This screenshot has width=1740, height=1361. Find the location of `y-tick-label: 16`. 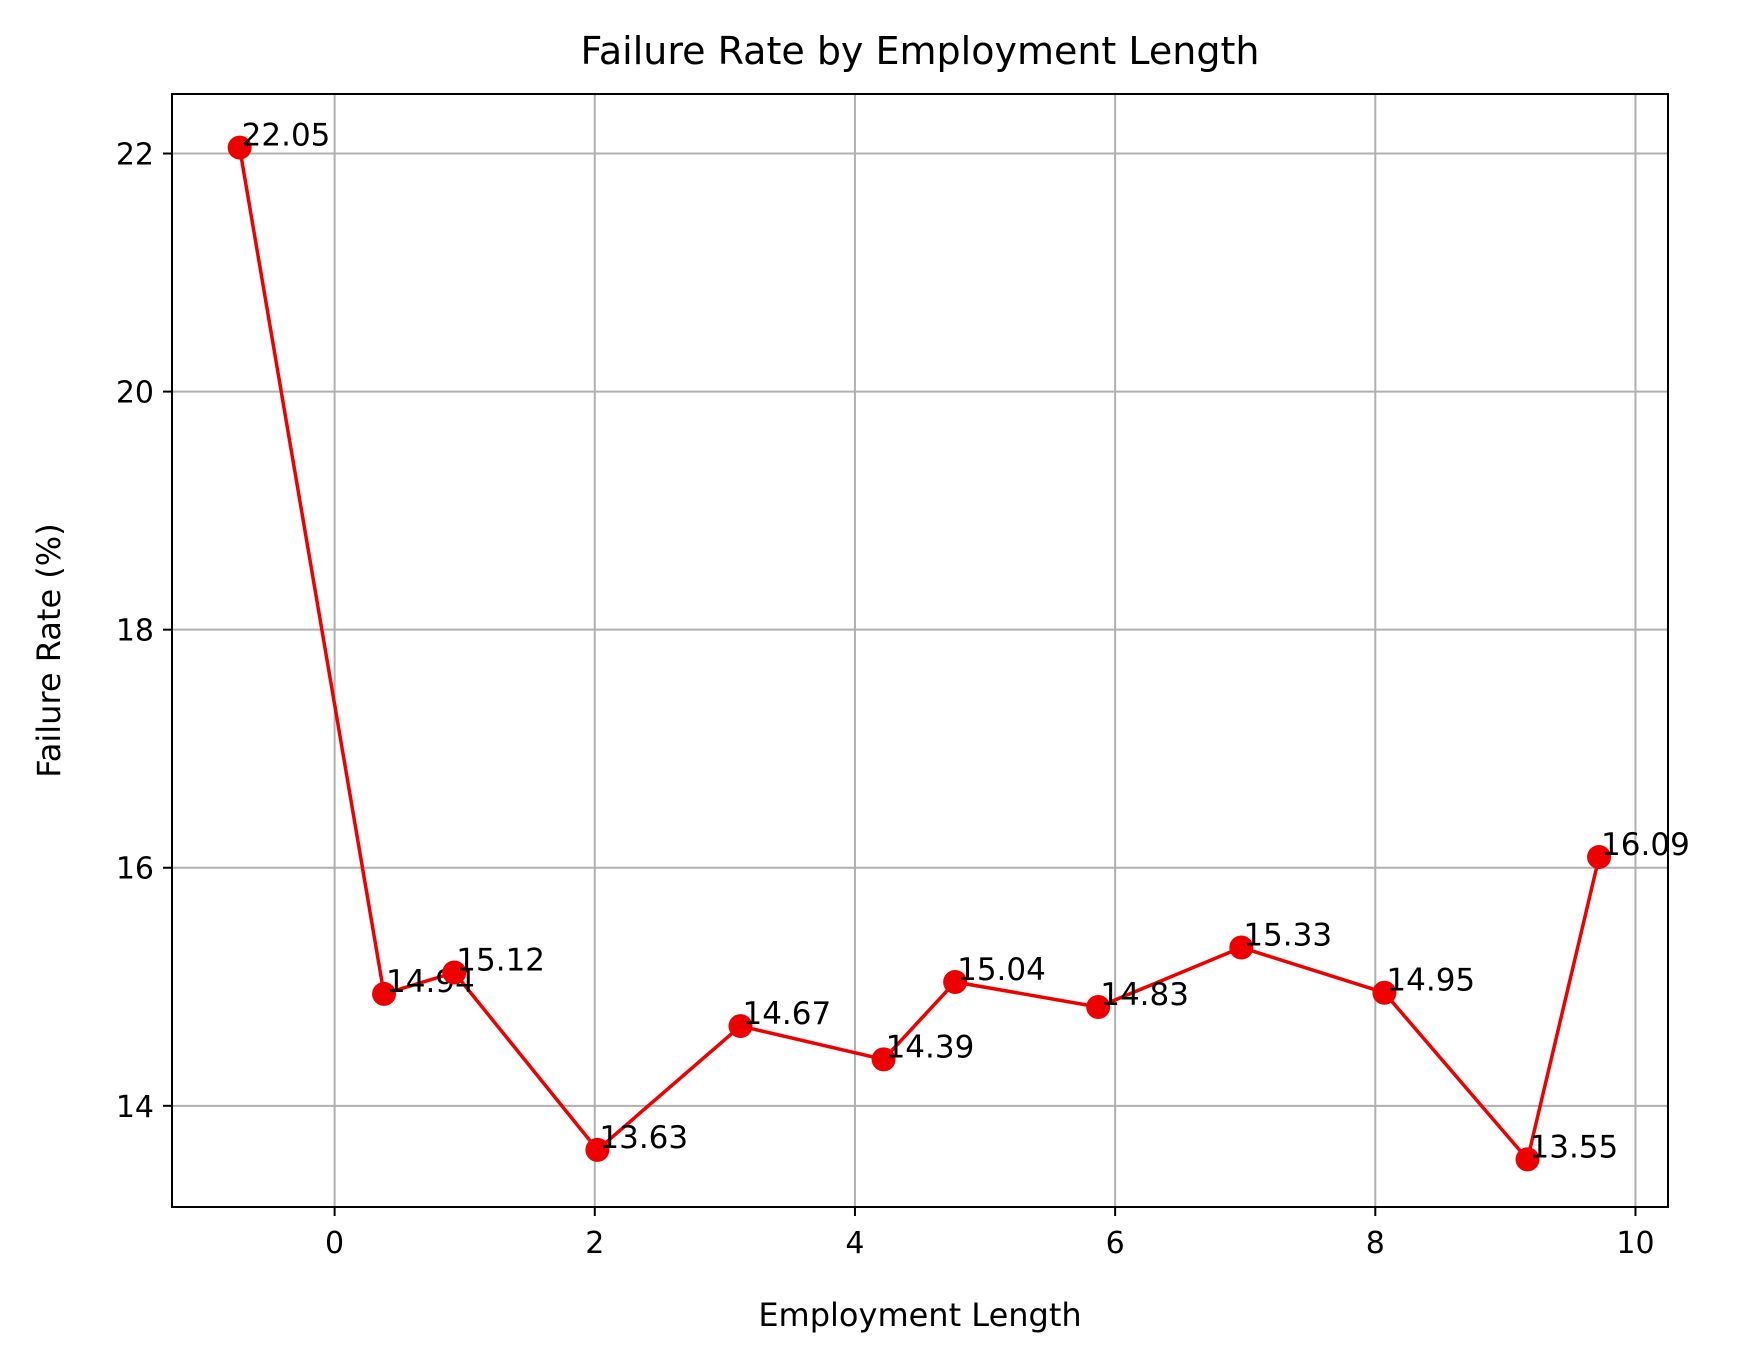

y-tick-label: 16 is located at coordinates (135, 869).